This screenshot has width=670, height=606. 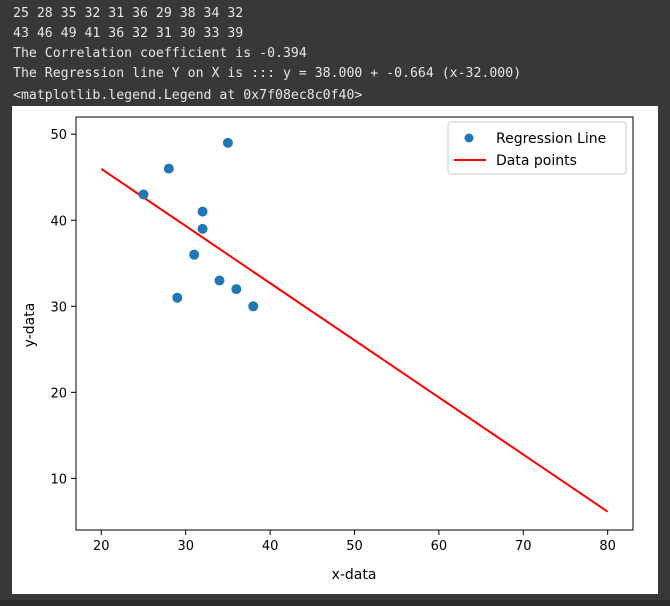 I want to click on x-tick-label: 20, so click(x=101, y=546).